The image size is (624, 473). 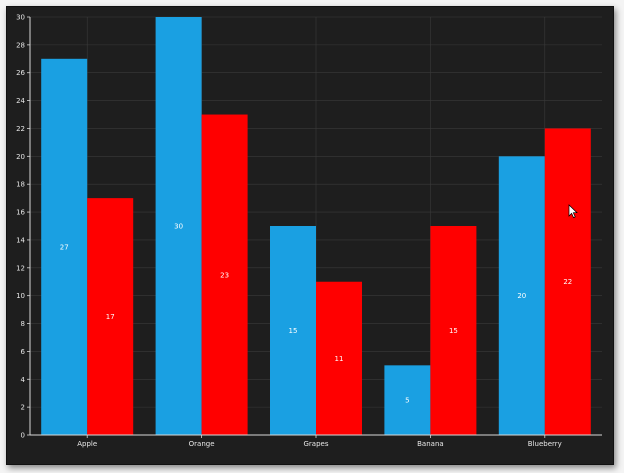 I want to click on data-label-grapes-series-2: 11, so click(x=339, y=359).